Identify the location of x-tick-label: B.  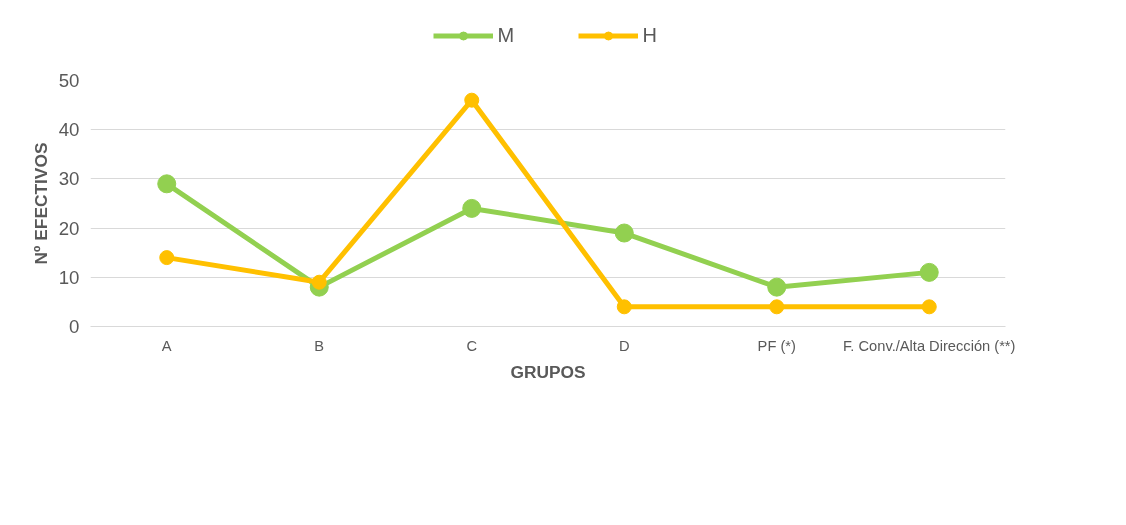
(319, 345).